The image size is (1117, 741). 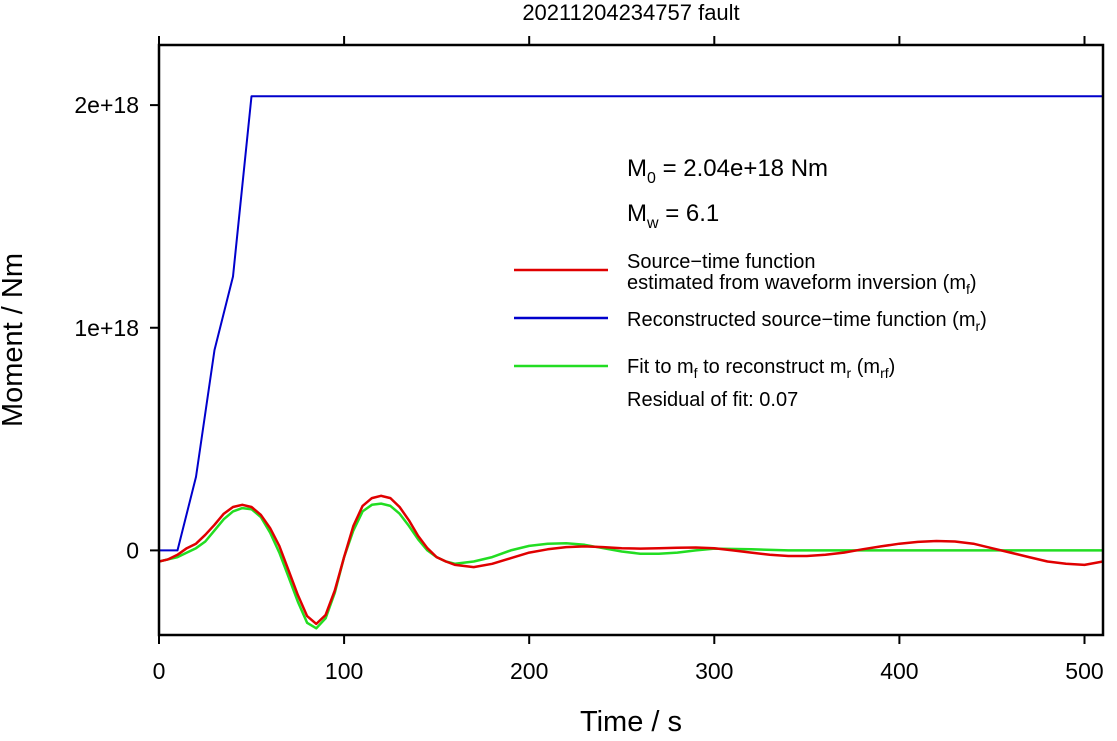 I want to click on legend-label-source-time-line1: Source−time function, so click(x=721, y=262).